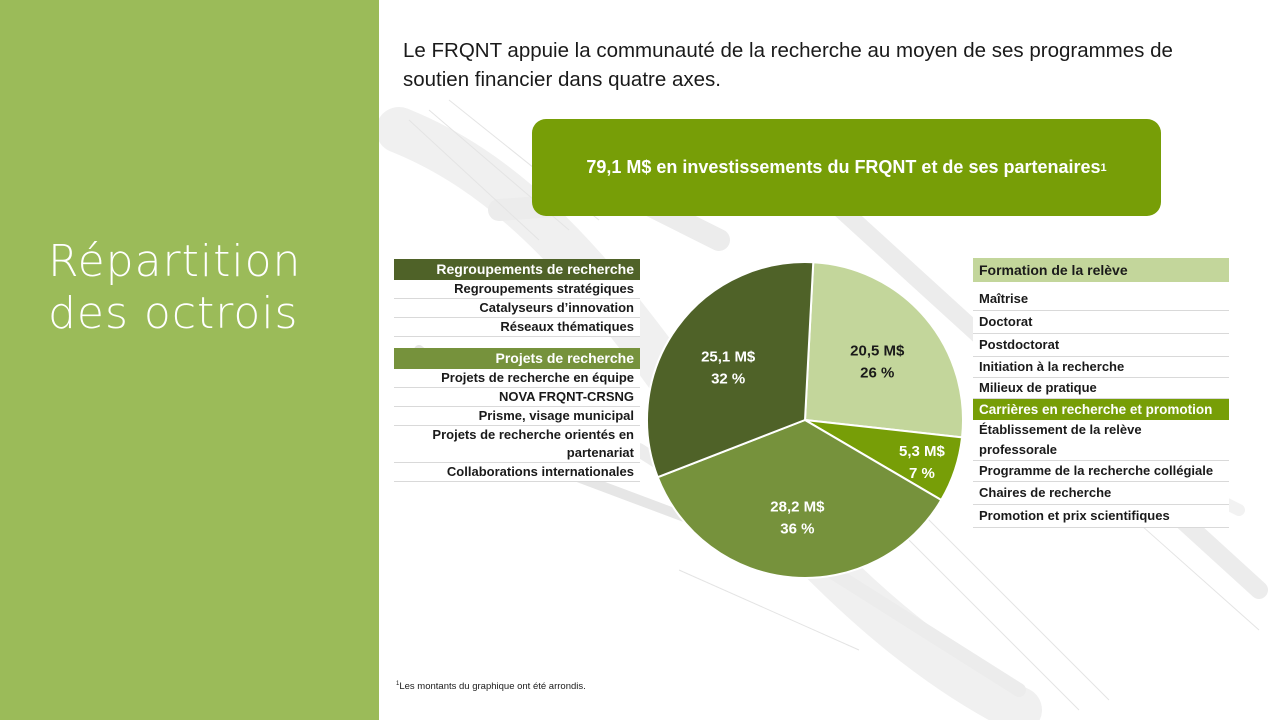  What do you see at coordinates (1101, 367) in the screenshot?
I see `table-row: Initiation à la recherche` at bounding box center [1101, 367].